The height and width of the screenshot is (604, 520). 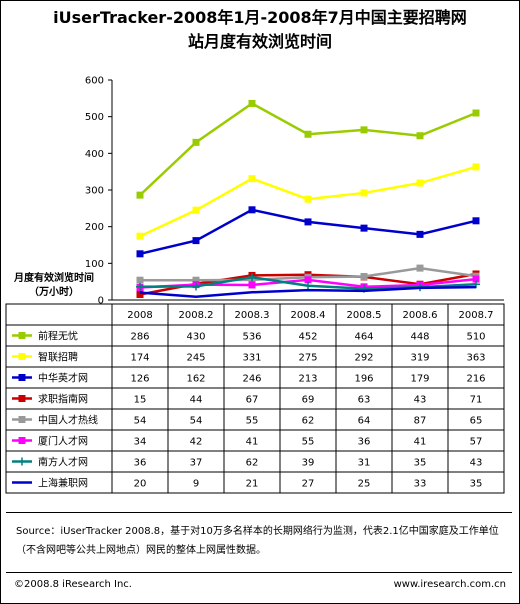 I want to click on table-cell-s5-4: 62, so click(x=308, y=421).